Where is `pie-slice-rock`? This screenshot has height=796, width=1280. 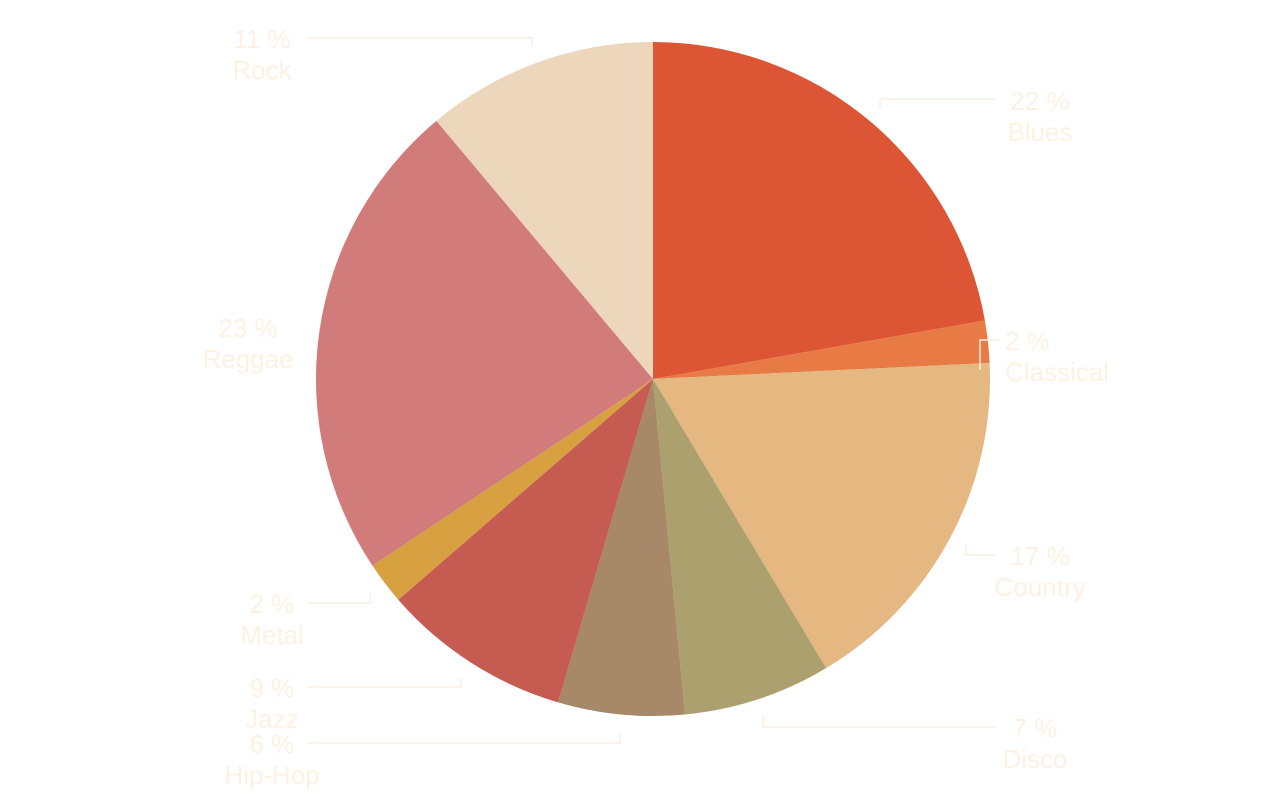 pie-slice-rock is located at coordinates (544, 210).